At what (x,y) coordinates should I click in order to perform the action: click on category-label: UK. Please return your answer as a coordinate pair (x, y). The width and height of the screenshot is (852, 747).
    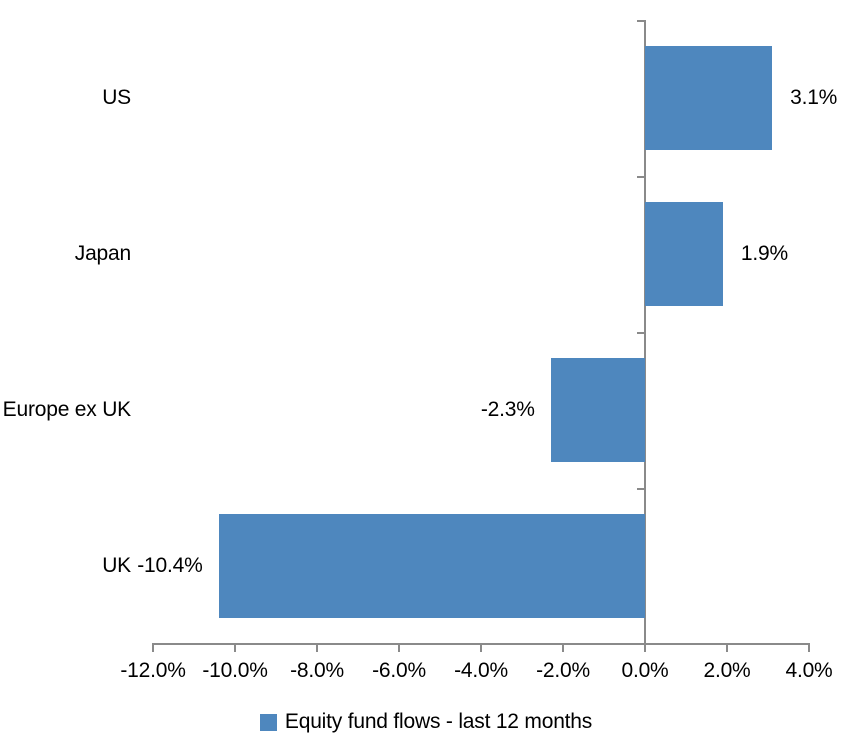
    Looking at the image, I should click on (116, 565).